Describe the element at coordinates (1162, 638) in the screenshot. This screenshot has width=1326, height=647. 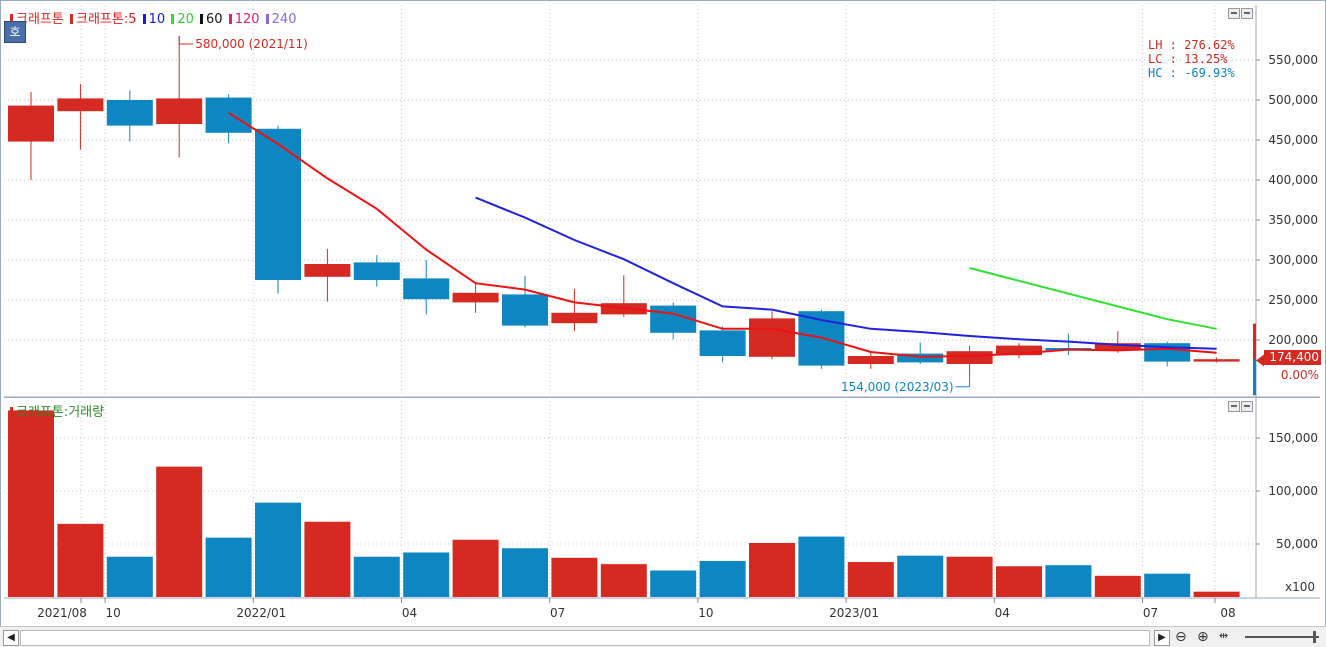
I see `scroll-right-button: ▶` at that location.